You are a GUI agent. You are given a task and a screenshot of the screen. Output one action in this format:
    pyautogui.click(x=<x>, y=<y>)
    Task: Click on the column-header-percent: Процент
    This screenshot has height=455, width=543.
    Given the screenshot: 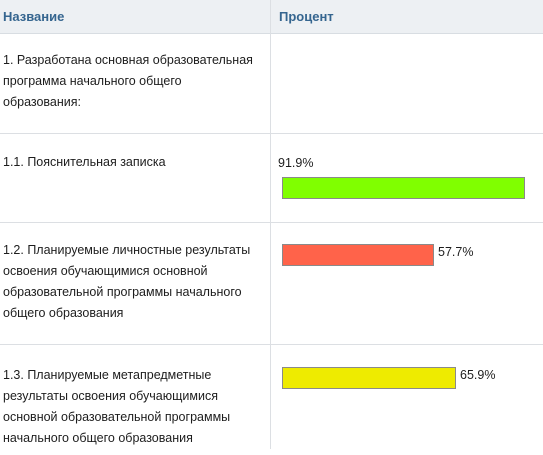 What is the action you would take?
    pyautogui.click(x=306, y=16)
    